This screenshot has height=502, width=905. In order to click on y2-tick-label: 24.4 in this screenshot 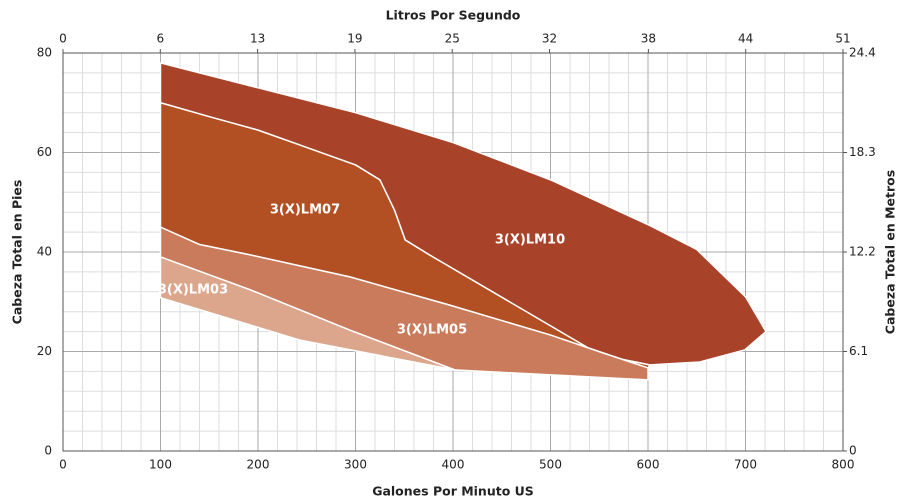, I will do `click(862, 53)`.